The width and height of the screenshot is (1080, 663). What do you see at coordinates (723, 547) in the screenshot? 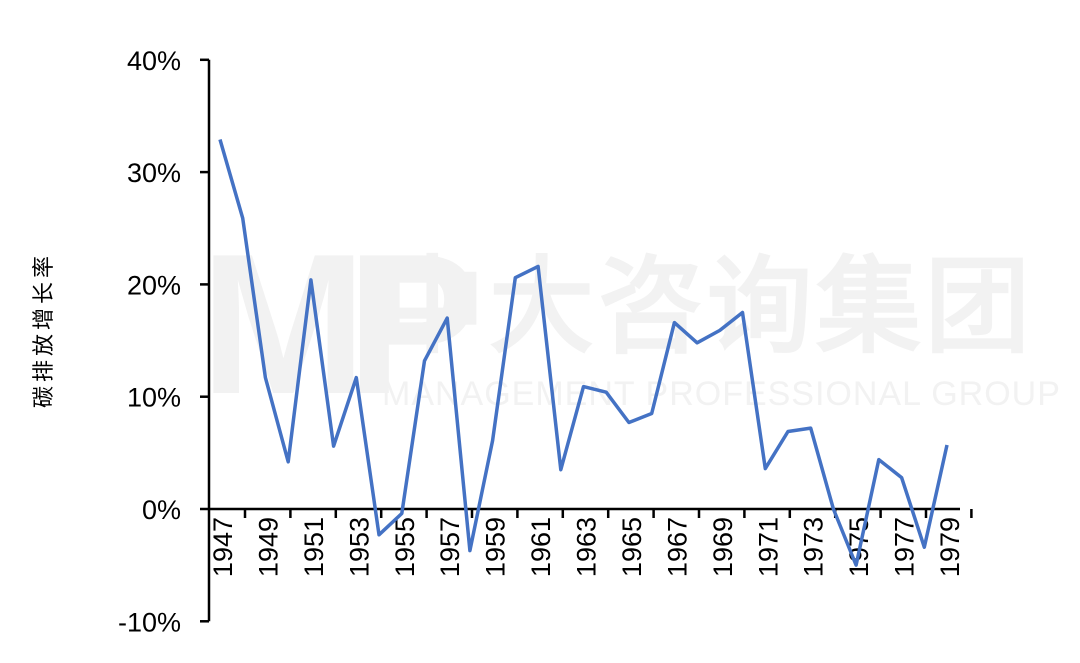
I see `x-tick-label: 1969` at bounding box center [723, 547].